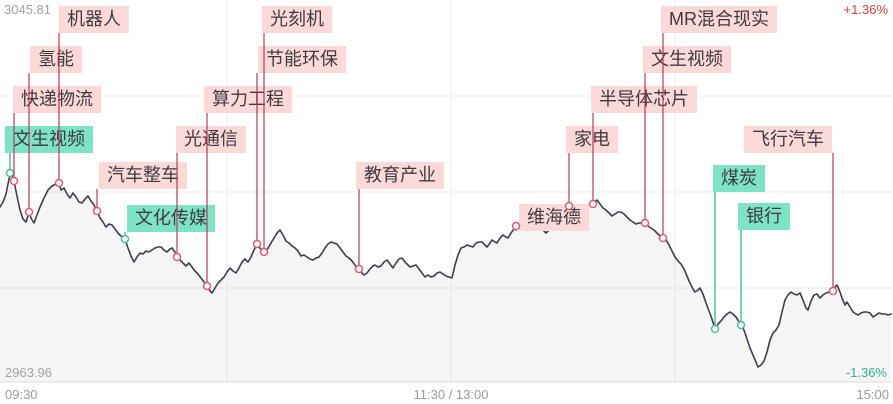 Image resolution: width=893 pixels, height=404 pixels. What do you see at coordinates (644, 99) in the screenshot?
I see `event-label: 半导体芯片` at bounding box center [644, 99].